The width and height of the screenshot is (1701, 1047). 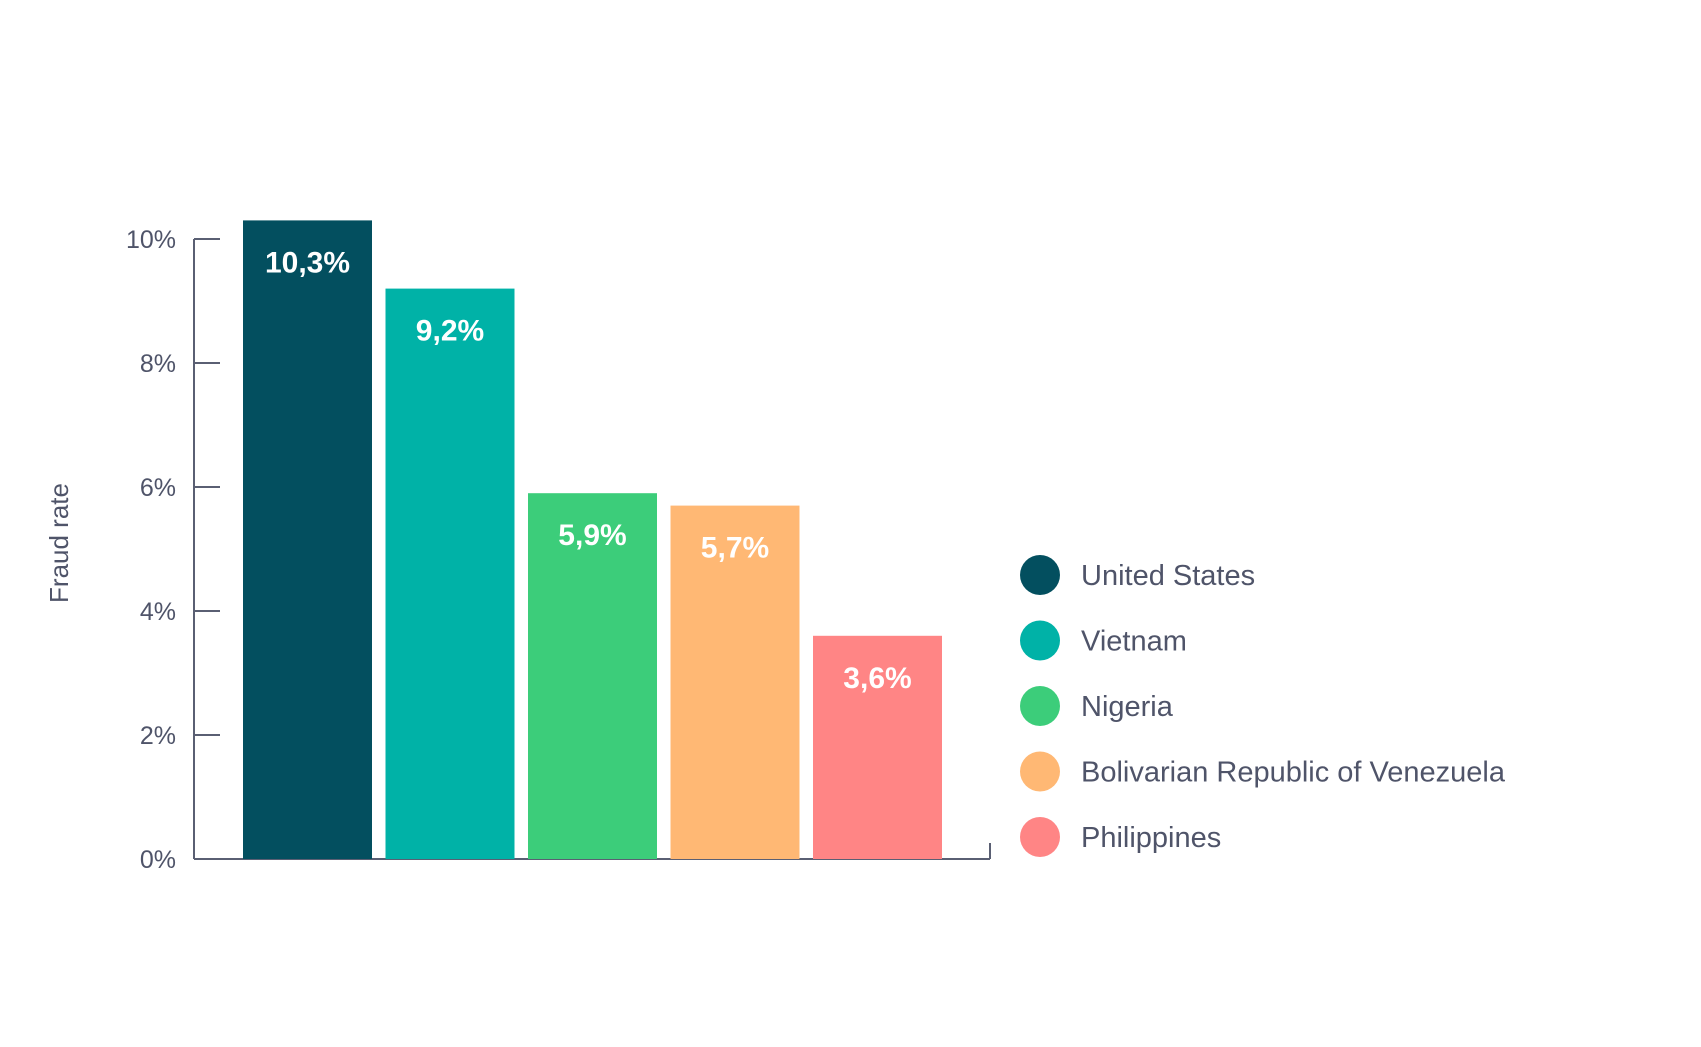 What do you see at coordinates (1127, 707) in the screenshot?
I see `legend-label: Nigeria` at bounding box center [1127, 707].